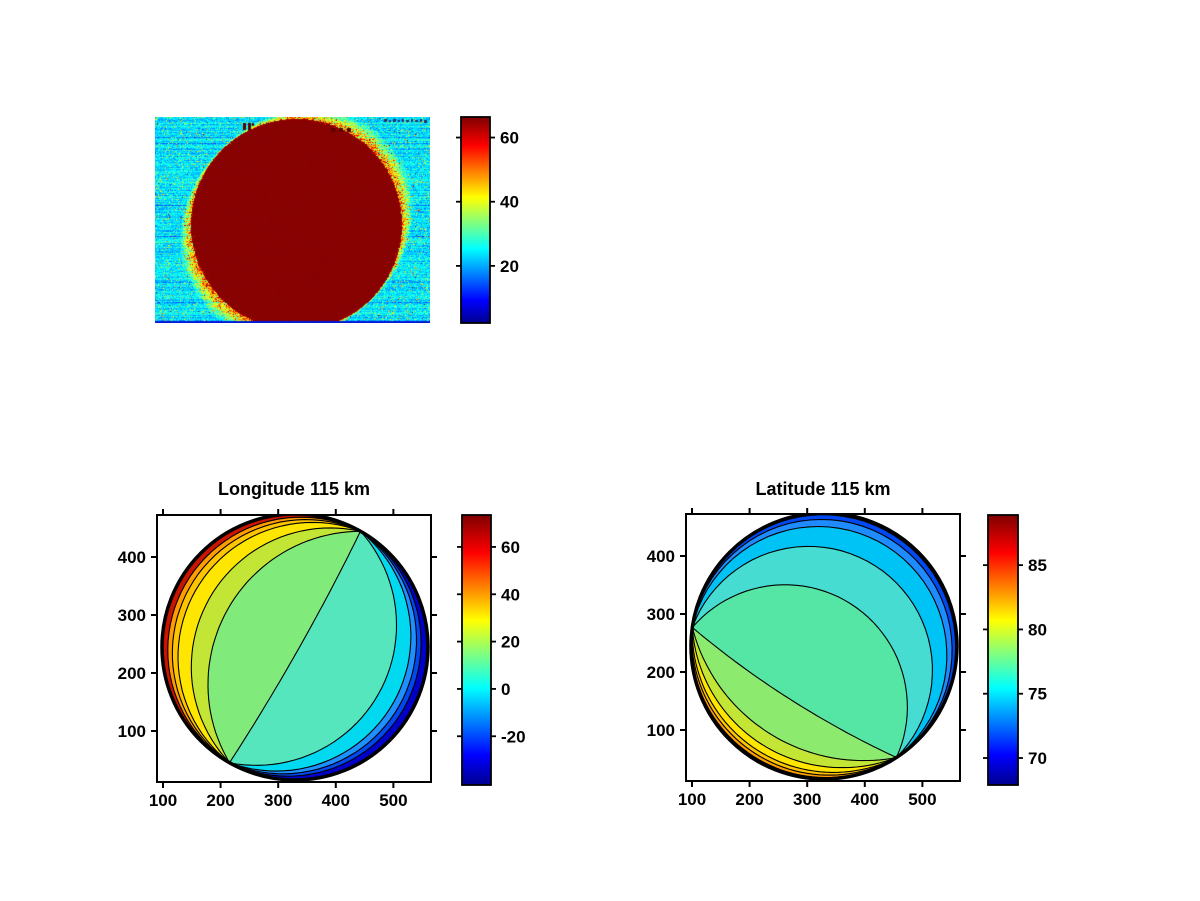 The width and height of the screenshot is (1200, 901). I want to click on longitude-contour-colorbar: 60 40 20 0 -20, so click(491, 650).